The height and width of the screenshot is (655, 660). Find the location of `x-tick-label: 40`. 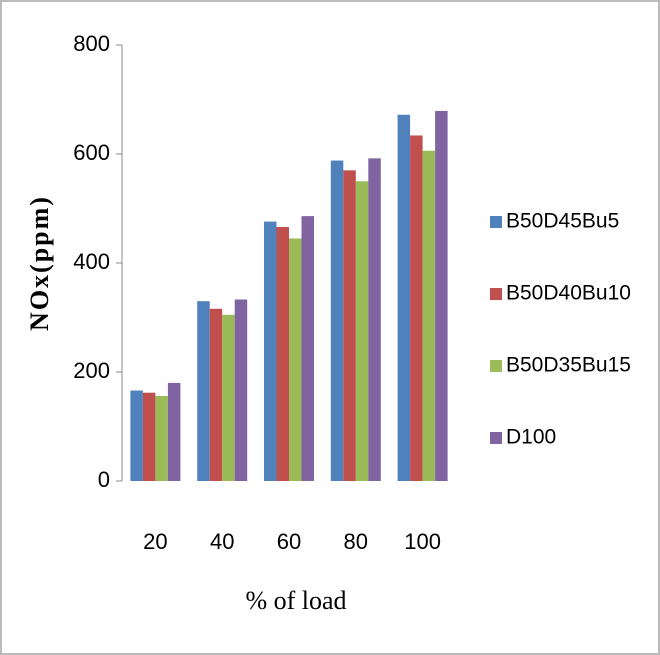

x-tick-label: 40 is located at coordinates (222, 541).